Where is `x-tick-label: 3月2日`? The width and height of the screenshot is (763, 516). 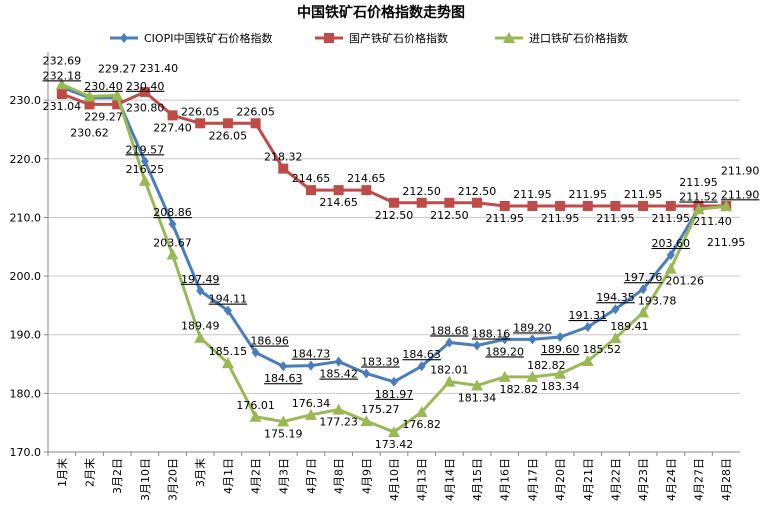 x-tick-label: 3月2日 is located at coordinates (117, 476).